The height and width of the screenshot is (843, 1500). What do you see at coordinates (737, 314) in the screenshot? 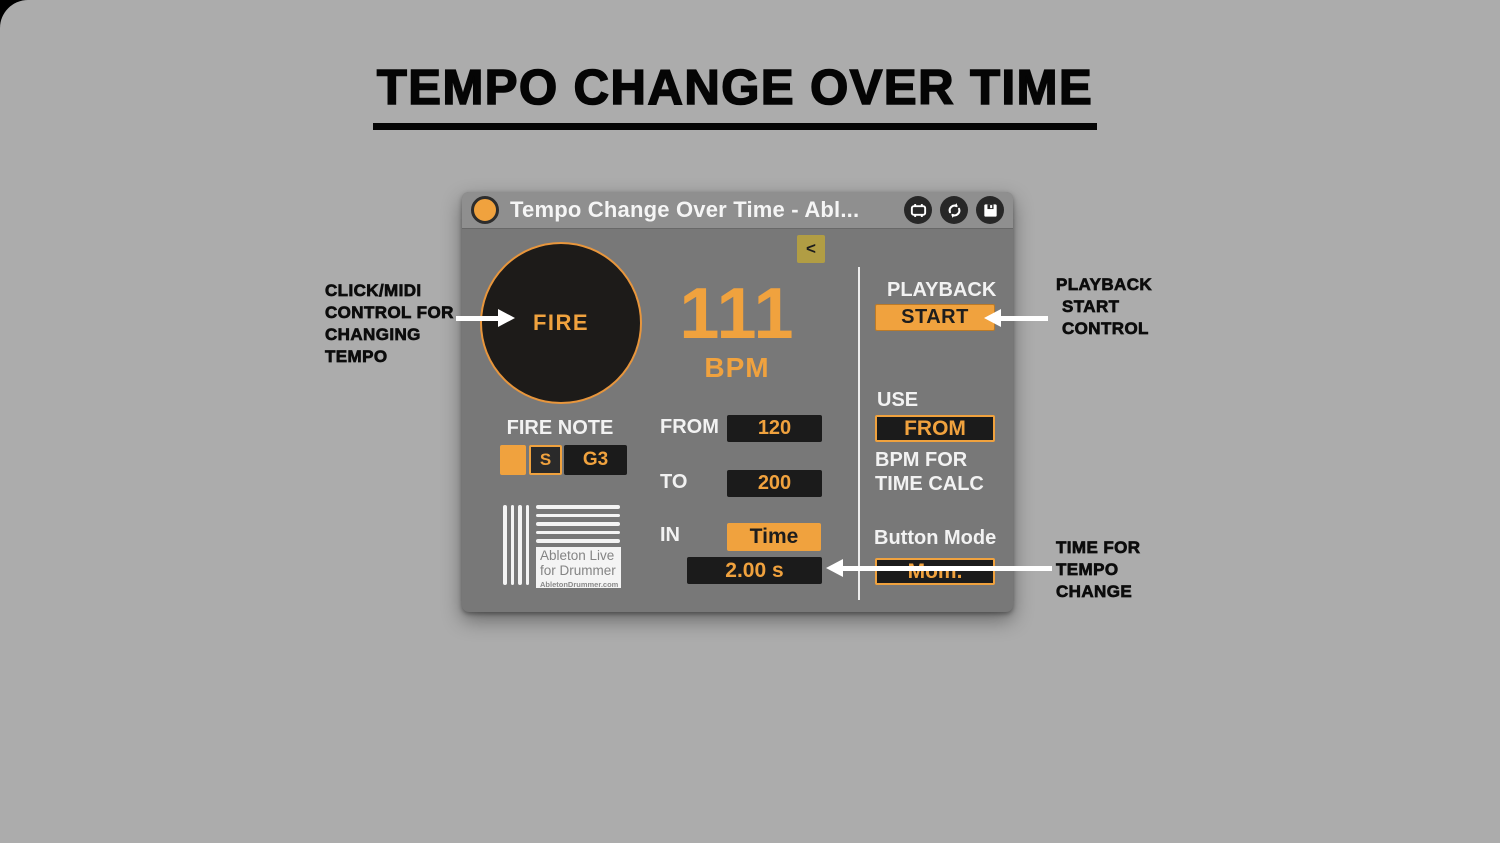
I see `bpm-value: 111` at bounding box center [737, 314].